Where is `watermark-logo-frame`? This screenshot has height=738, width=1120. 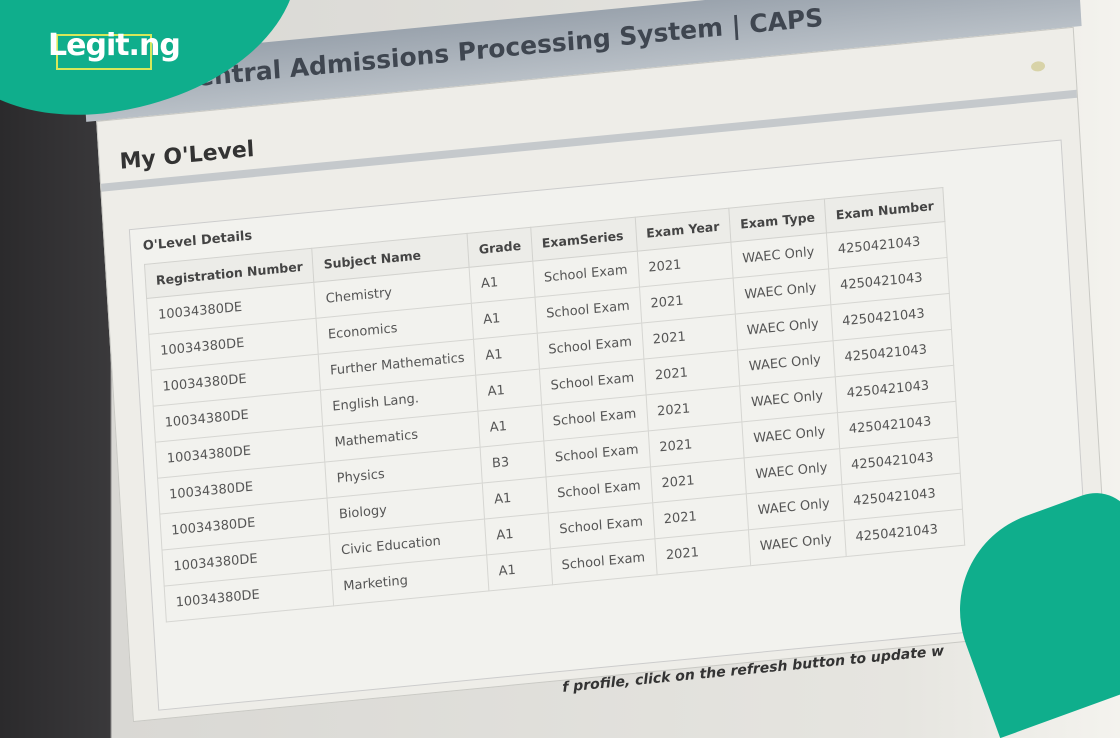
watermark-logo-frame is located at coordinates (104, 52).